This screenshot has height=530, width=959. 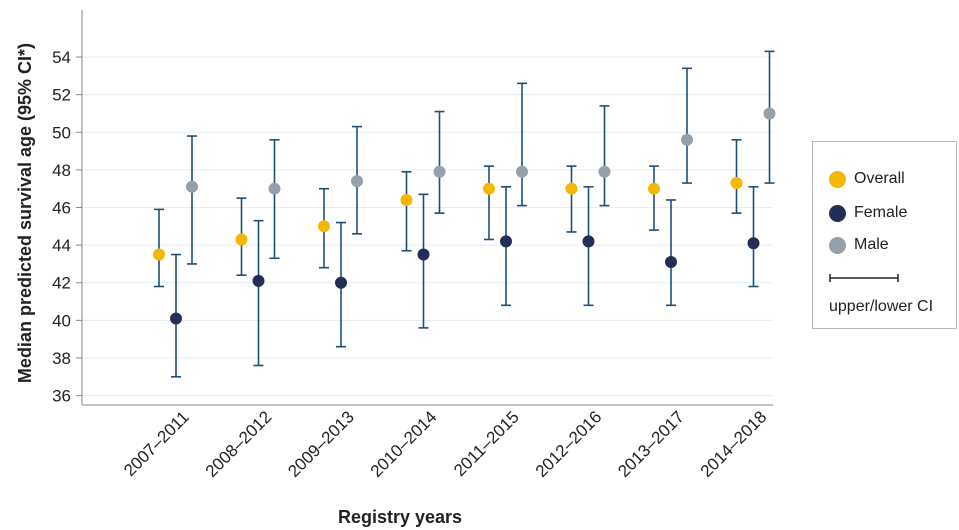 What do you see at coordinates (25, 213) in the screenshot?
I see `y-axis-title: Median predicted survival age (95% CI*)` at bounding box center [25, 213].